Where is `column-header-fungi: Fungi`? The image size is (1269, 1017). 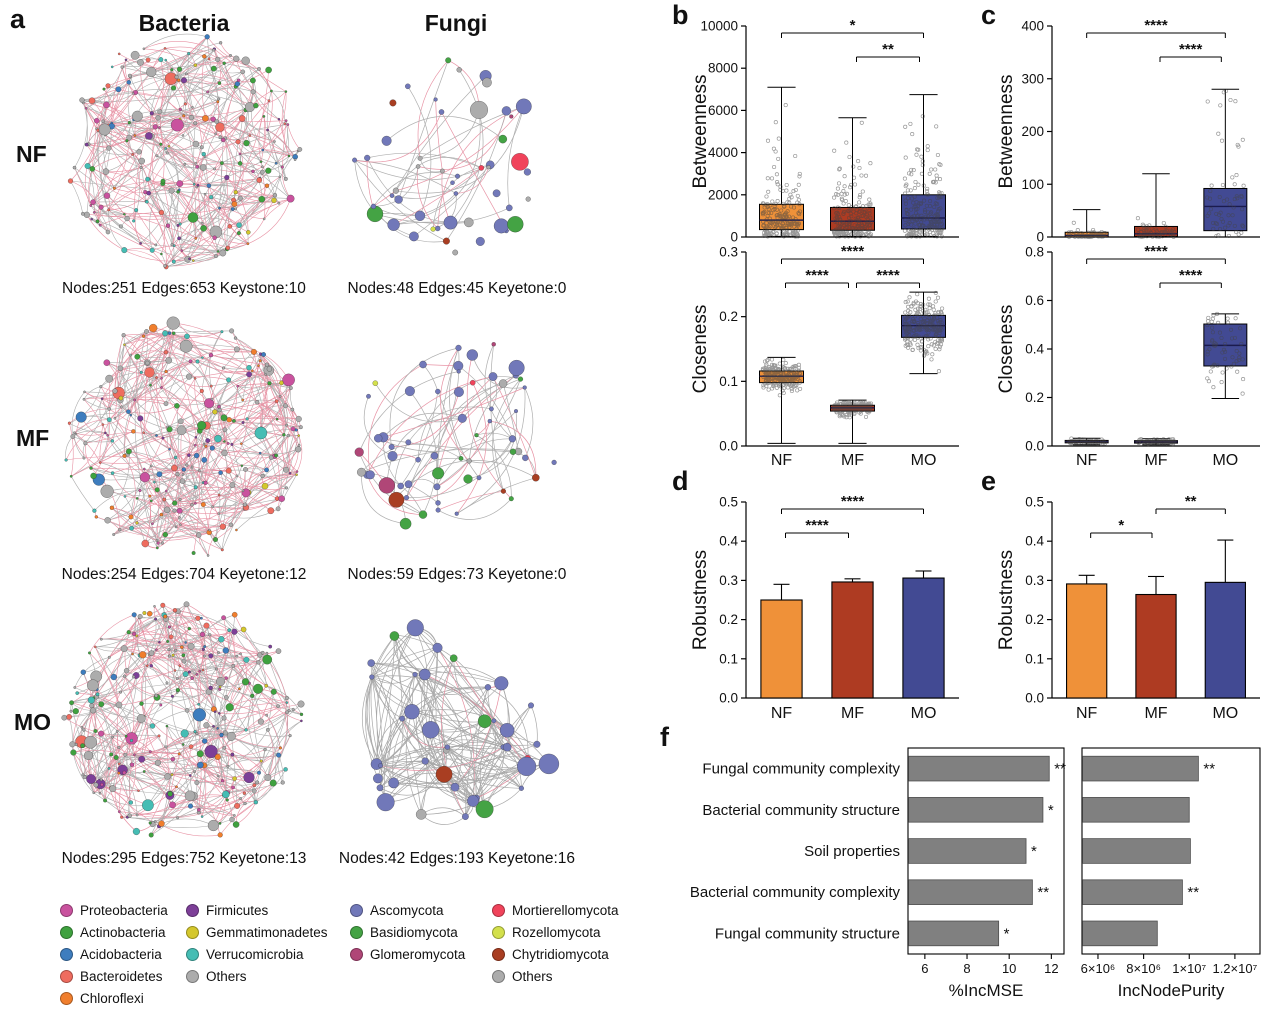
column-header-fungi: Fungi is located at coordinates (456, 23).